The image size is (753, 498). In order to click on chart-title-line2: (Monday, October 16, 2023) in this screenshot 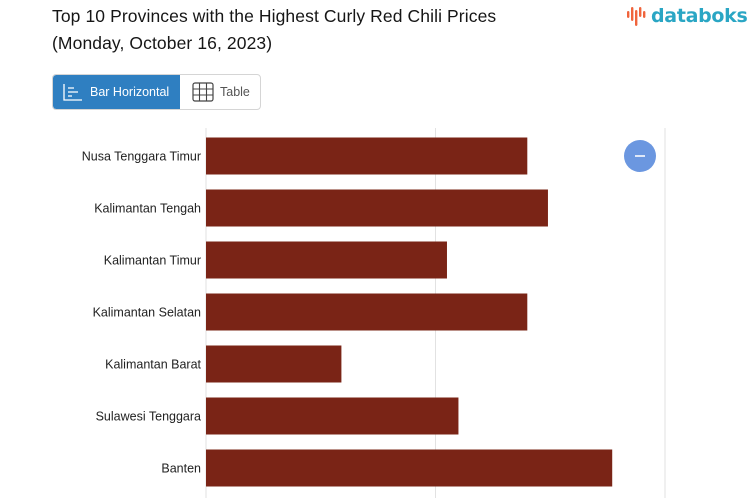, I will do `click(162, 43)`.